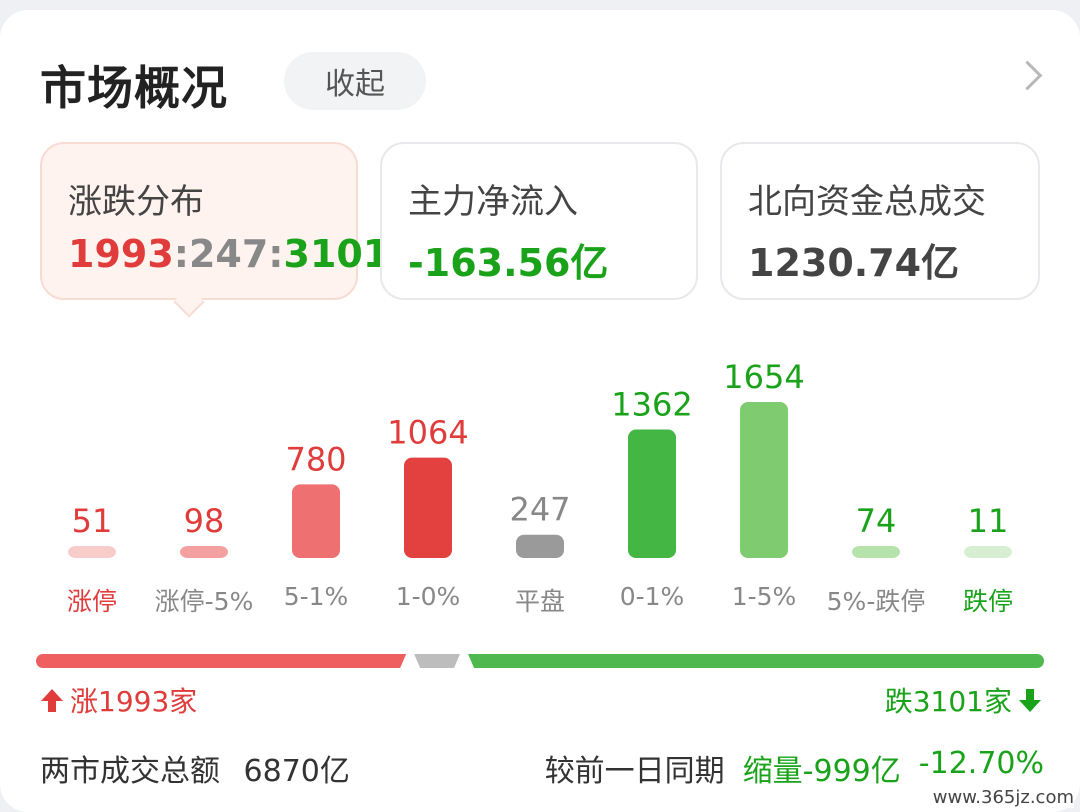  I want to click on watermark: www.365jz.com, so click(1003, 797).